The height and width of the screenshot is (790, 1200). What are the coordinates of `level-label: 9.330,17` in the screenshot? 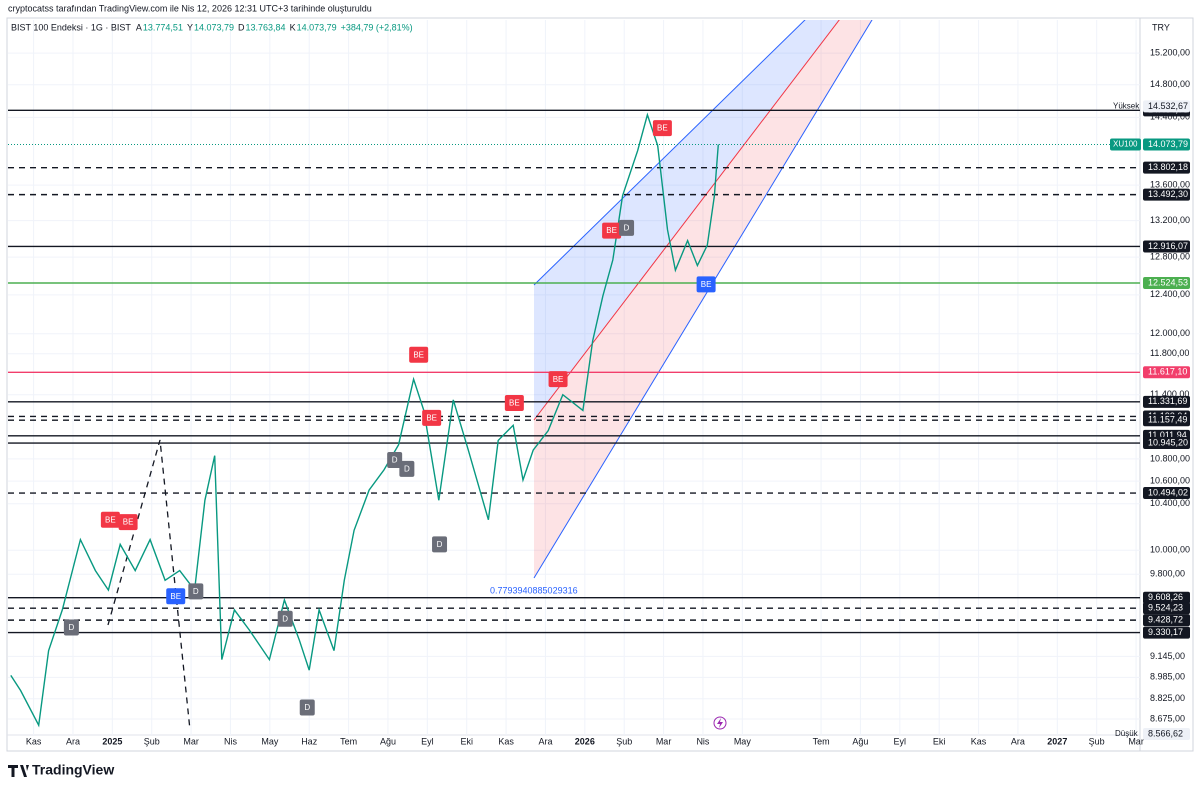 It's located at (1165, 632).